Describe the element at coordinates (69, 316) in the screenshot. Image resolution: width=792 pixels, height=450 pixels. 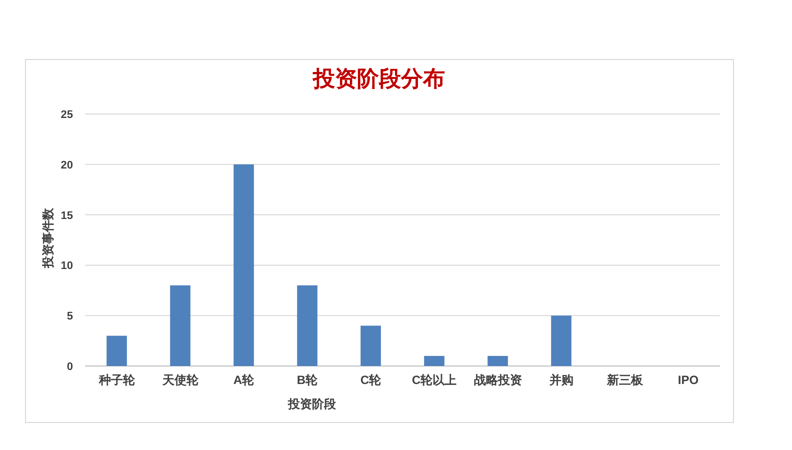
I see `y-tick-label: 5` at that location.